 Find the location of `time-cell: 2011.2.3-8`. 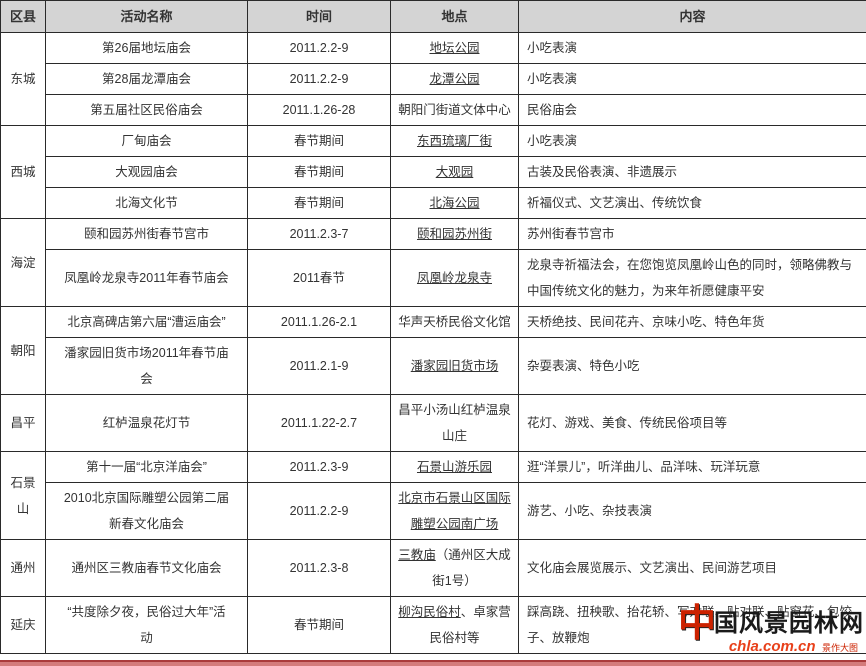

time-cell: 2011.2.3-8 is located at coordinates (319, 568).